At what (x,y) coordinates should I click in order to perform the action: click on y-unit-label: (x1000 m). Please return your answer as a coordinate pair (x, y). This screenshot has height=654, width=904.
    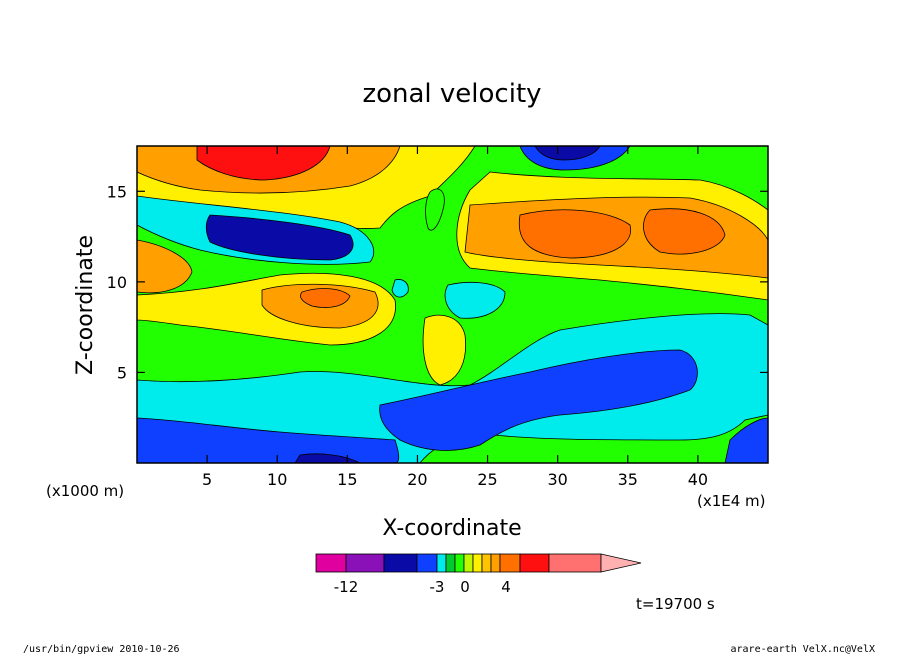
    Looking at the image, I should click on (85, 491).